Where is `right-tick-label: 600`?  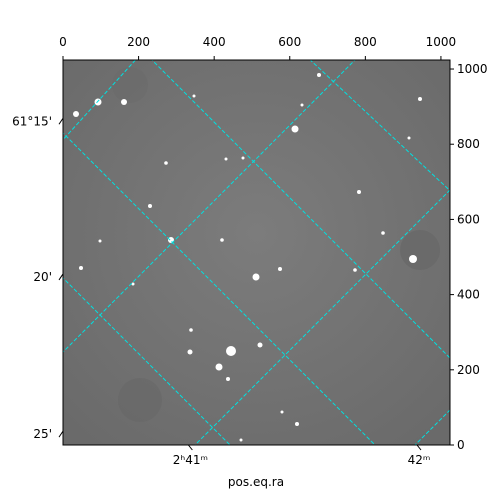 right-tick-label: 600 is located at coordinates (468, 219).